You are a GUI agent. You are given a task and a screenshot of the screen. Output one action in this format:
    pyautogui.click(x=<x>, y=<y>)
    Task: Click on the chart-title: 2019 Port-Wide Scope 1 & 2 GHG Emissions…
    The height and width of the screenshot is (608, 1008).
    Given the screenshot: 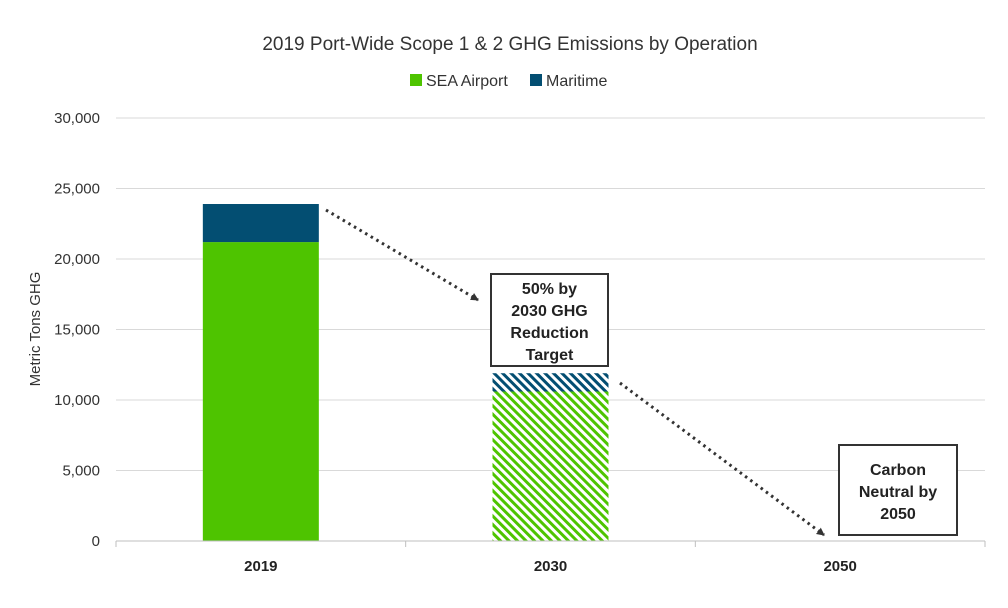 What is the action you would take?
    pyautogui.click(x=509, y=44)
    